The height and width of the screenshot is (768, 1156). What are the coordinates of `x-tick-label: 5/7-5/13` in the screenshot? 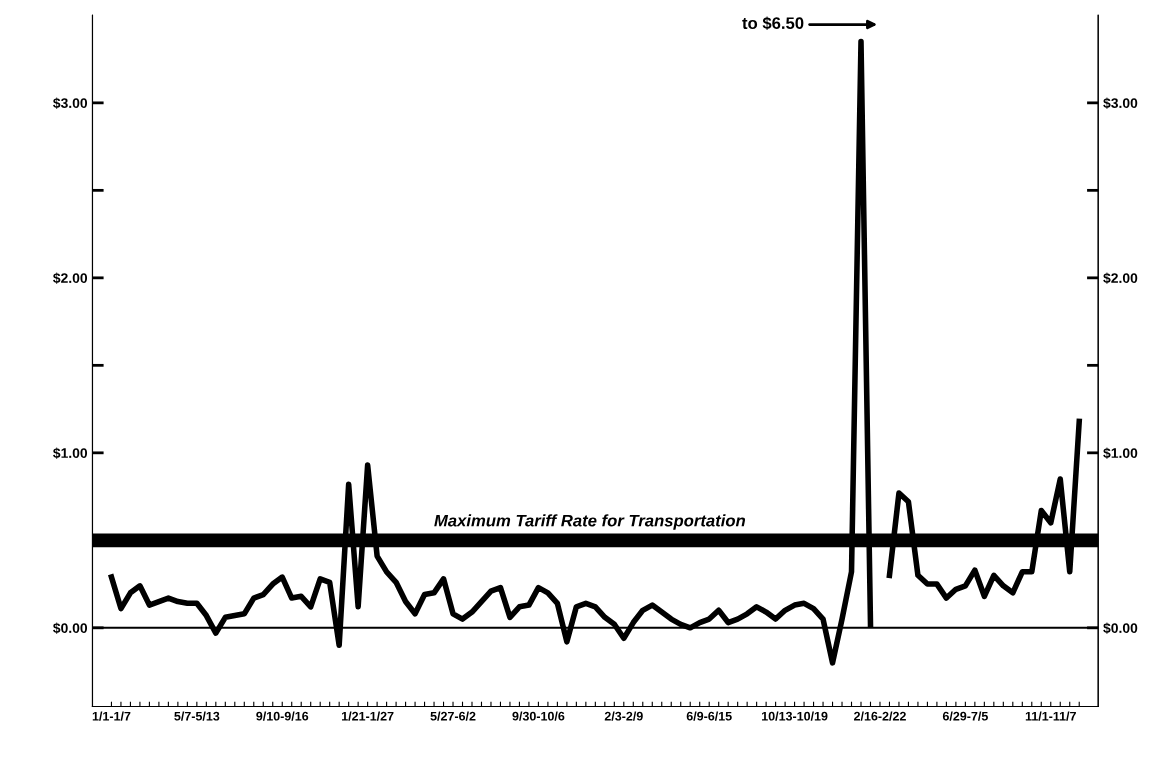 It's located at (197, 716).